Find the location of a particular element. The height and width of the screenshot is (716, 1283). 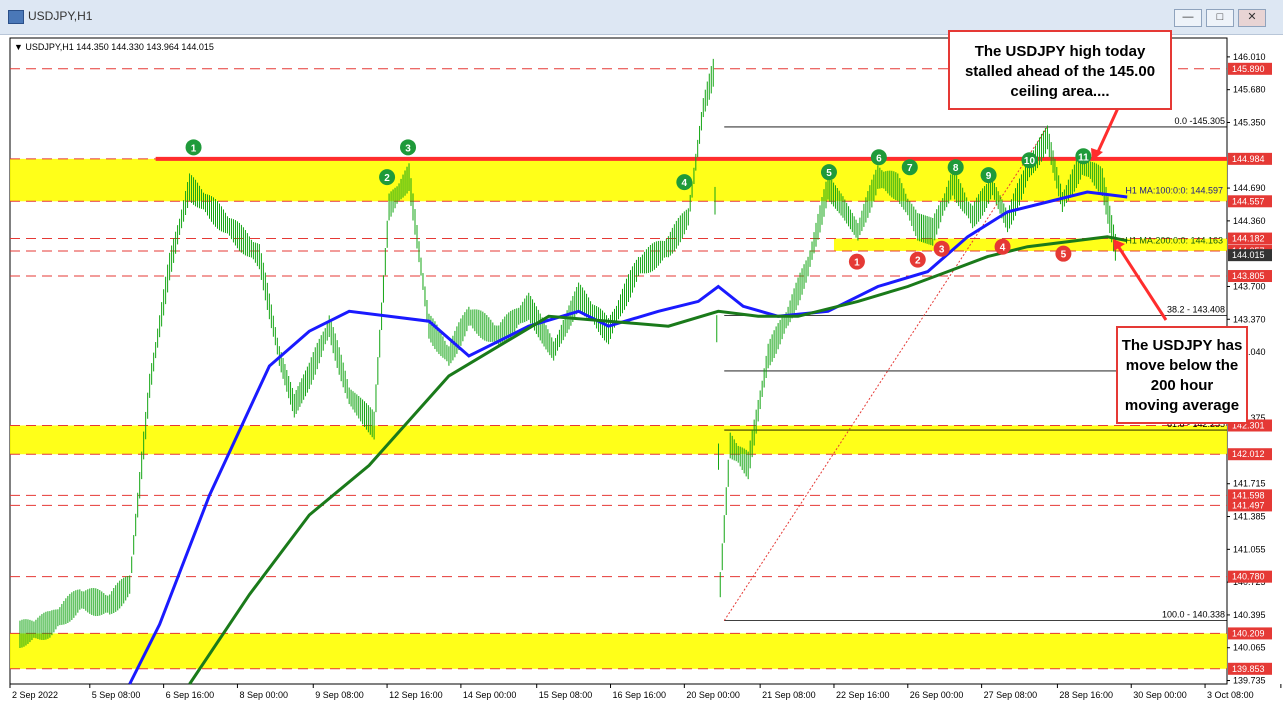

x-tick-label: 15 Sep 08:00 is located at coordinates (566, 695).